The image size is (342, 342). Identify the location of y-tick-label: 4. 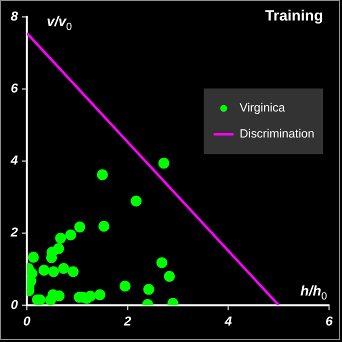
(14, 160).